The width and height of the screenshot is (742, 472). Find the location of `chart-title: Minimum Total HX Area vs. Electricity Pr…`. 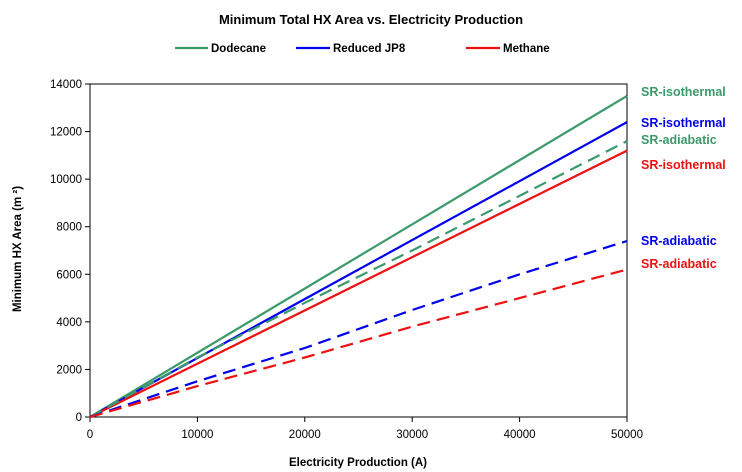

chart-title: Minimum Total HX Area vs. Electricity Pr… is located at coordinates (371, 19).